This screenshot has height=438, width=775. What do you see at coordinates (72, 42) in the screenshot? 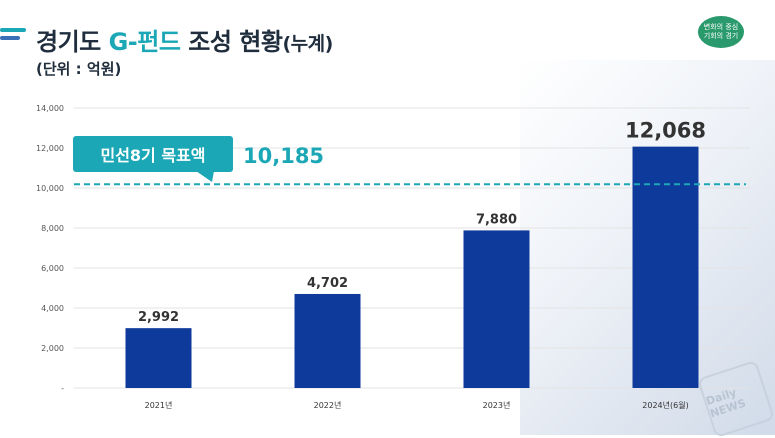
I see `title-text: 경기도` at bounding box center [72, 42].